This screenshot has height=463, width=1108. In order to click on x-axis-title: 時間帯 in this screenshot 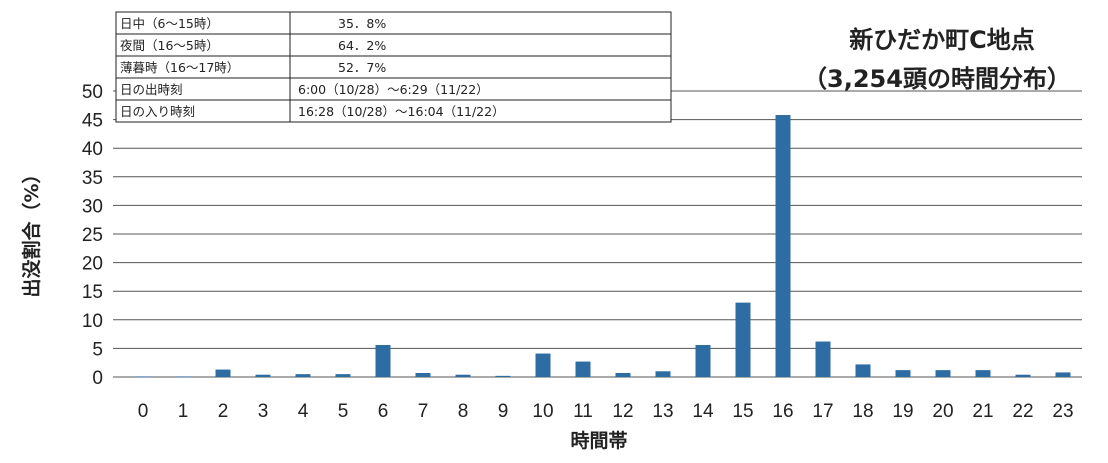, I will do `click(598, 440)`.